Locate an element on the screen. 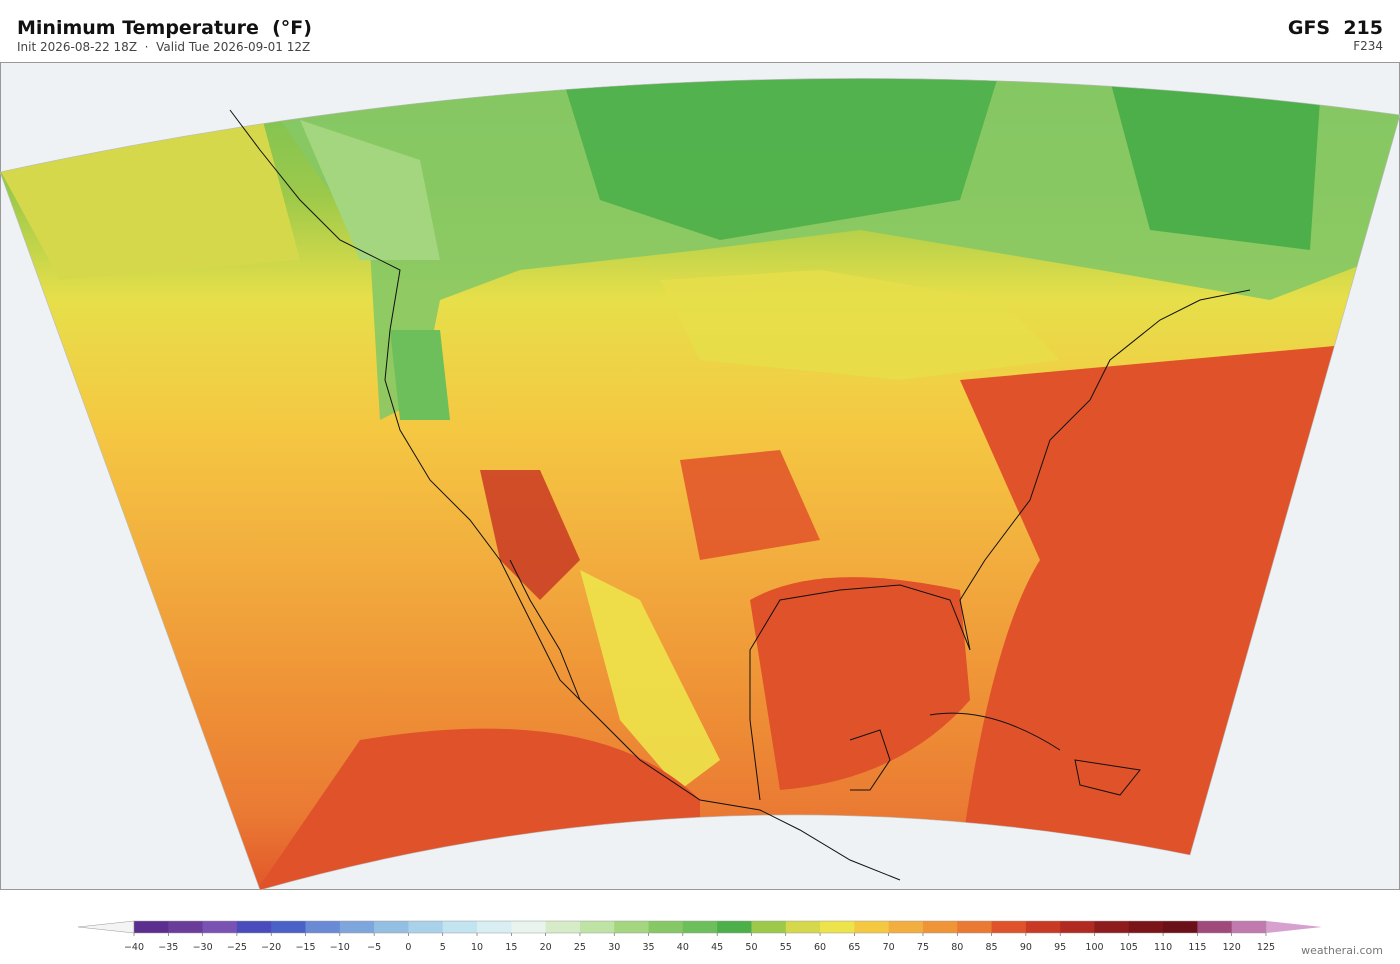 The width and height of the screenshot is (1400, 964). colorbar-tick-label: 20 is located at coordinates (546, 947).